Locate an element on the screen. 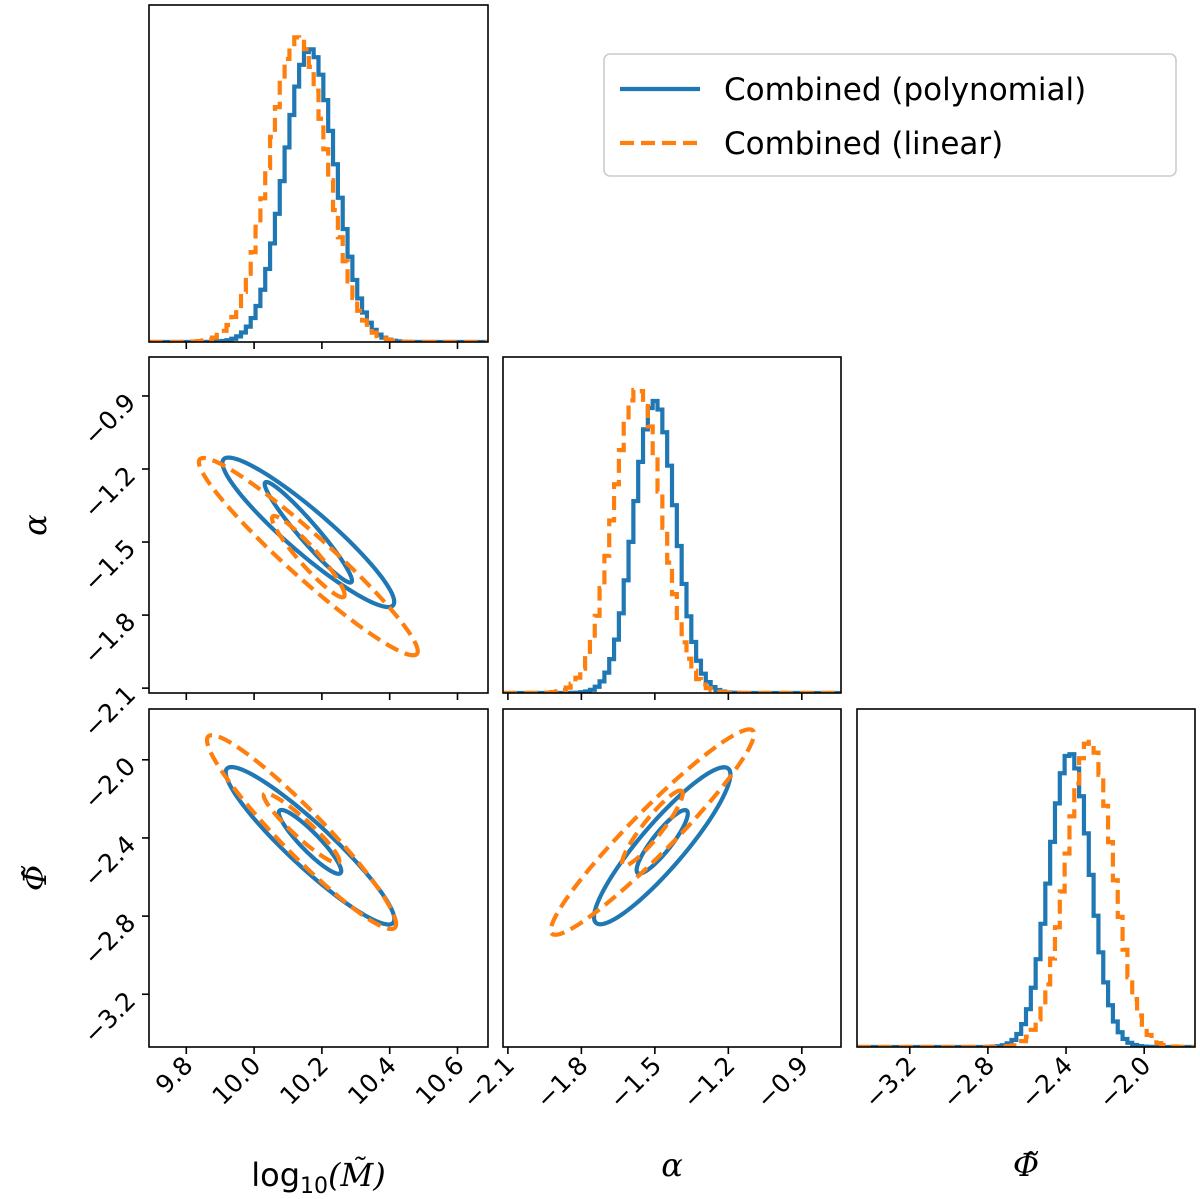  y-tick-label-phi: −2.0 is located at coordinates (109, 783).